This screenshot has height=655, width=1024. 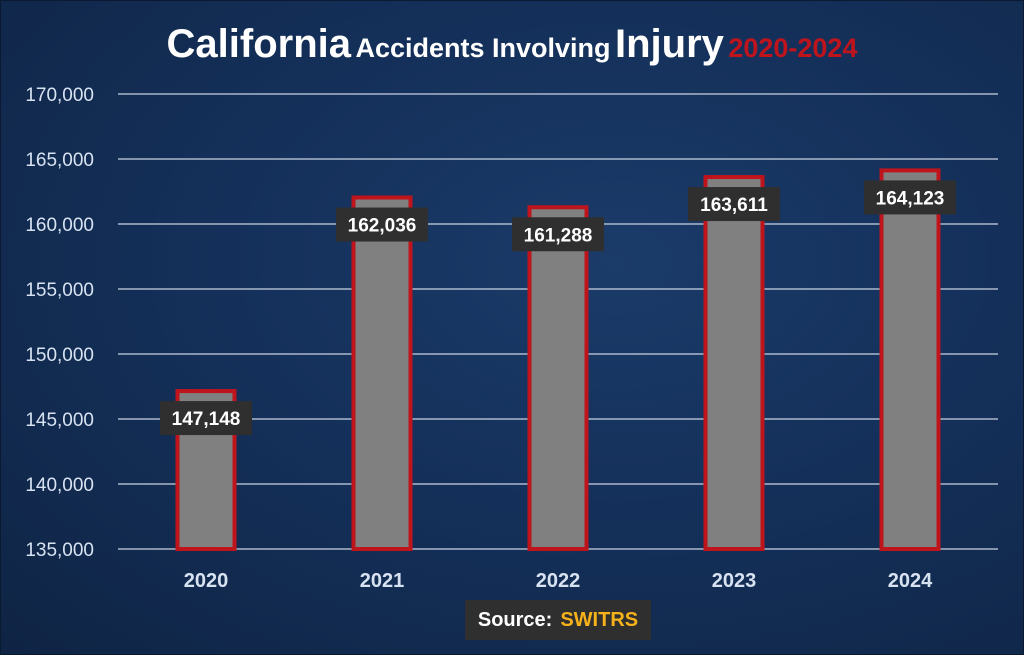 I want to click on y-tick-label: 165,000, so click(x=59, y=160).